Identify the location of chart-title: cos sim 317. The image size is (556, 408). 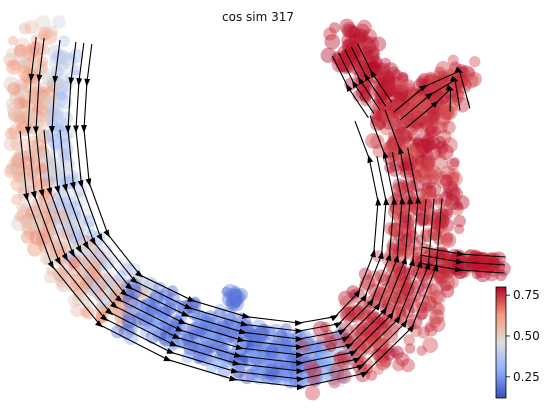
(258, 17).